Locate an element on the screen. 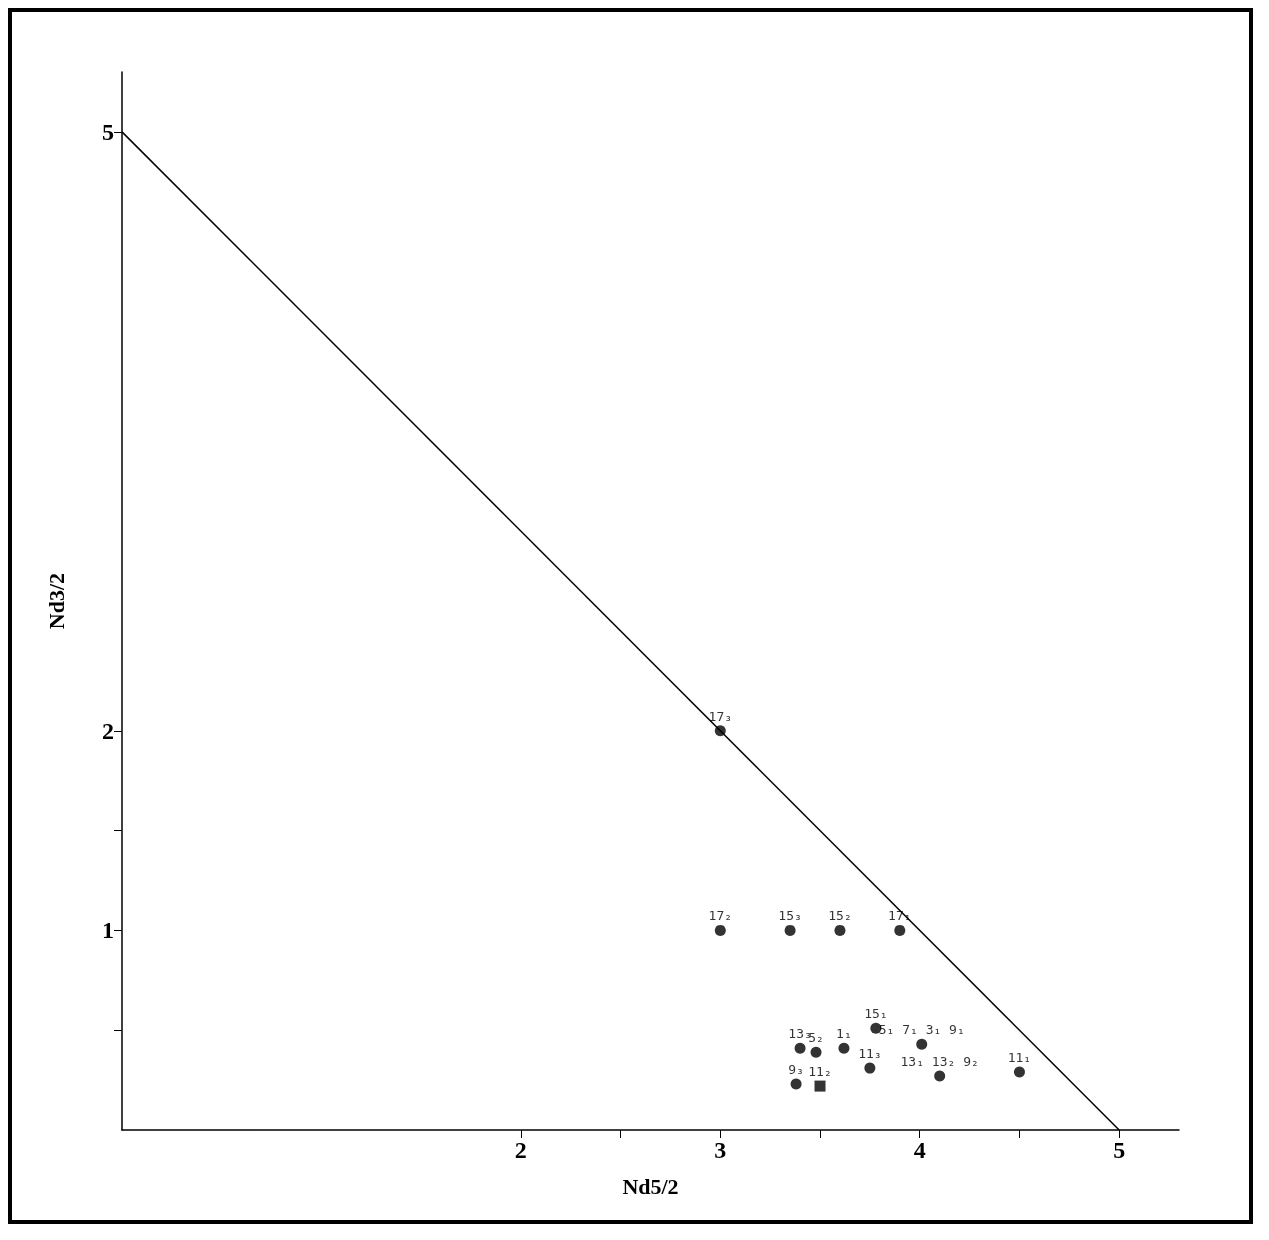 This screenshot has height=1240, width=1269. annotation: 11₃ is located at coordinates (870, 1054).